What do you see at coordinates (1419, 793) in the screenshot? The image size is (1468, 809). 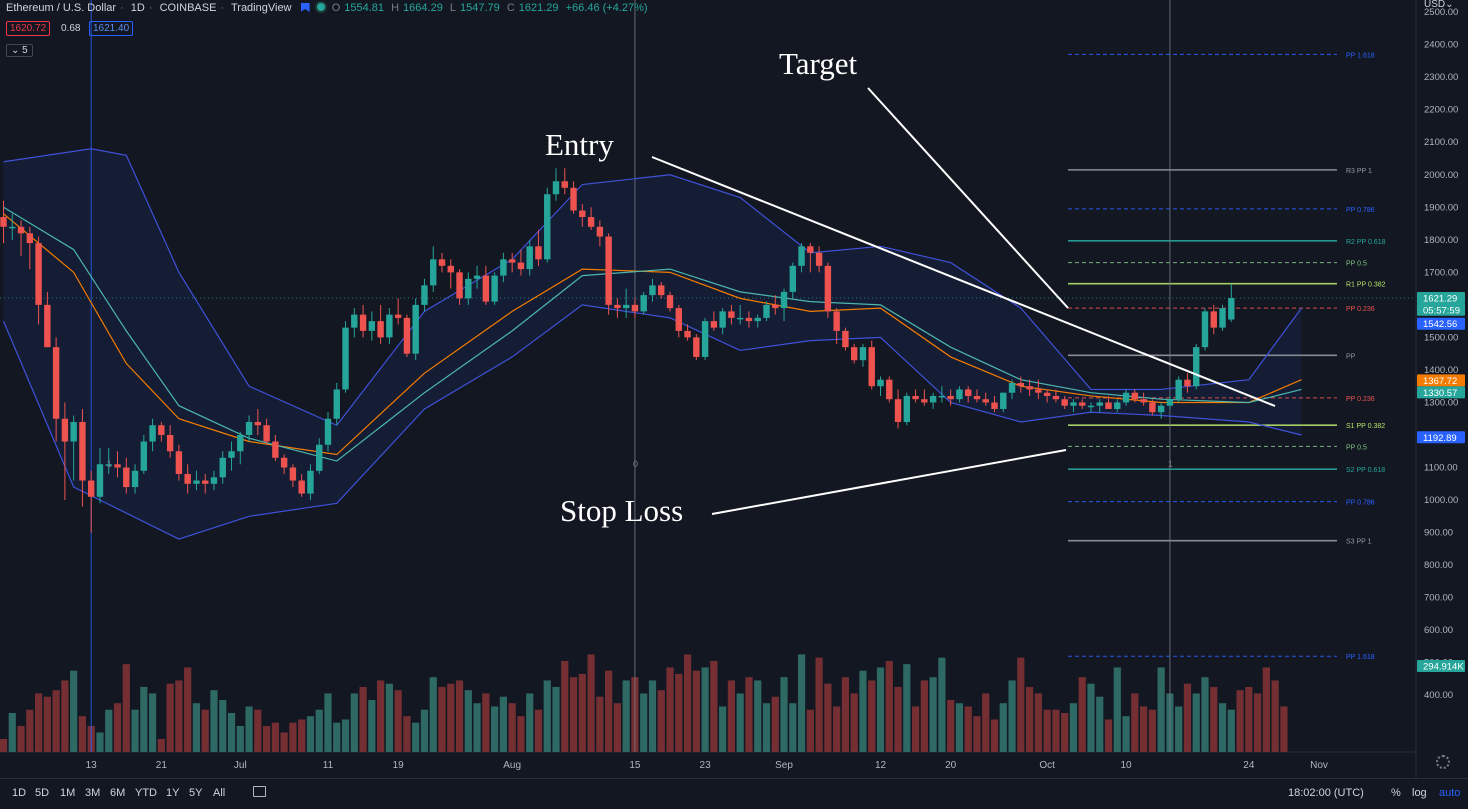 I see `log-toggle: log` at bounding box center [1419, 793].